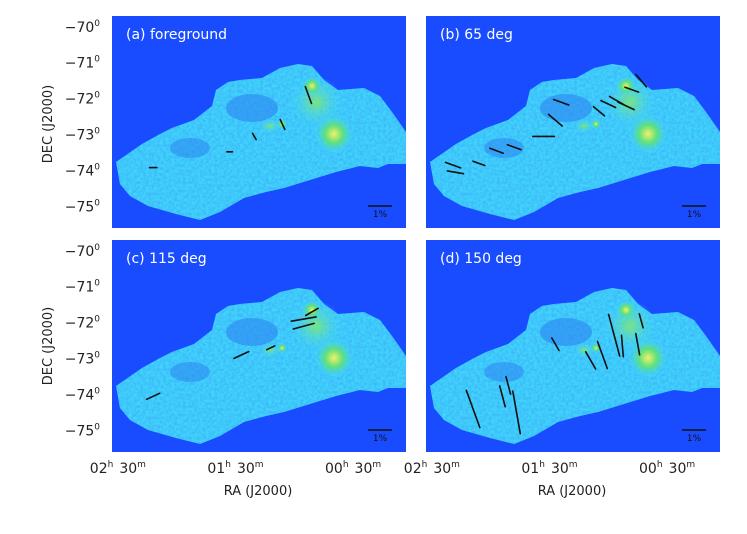 The image size is (747, 534). Describe the element at coordinates (572, 491) in the screenshot. I see `x-axis-label-right: RA (J2000)` at that location.